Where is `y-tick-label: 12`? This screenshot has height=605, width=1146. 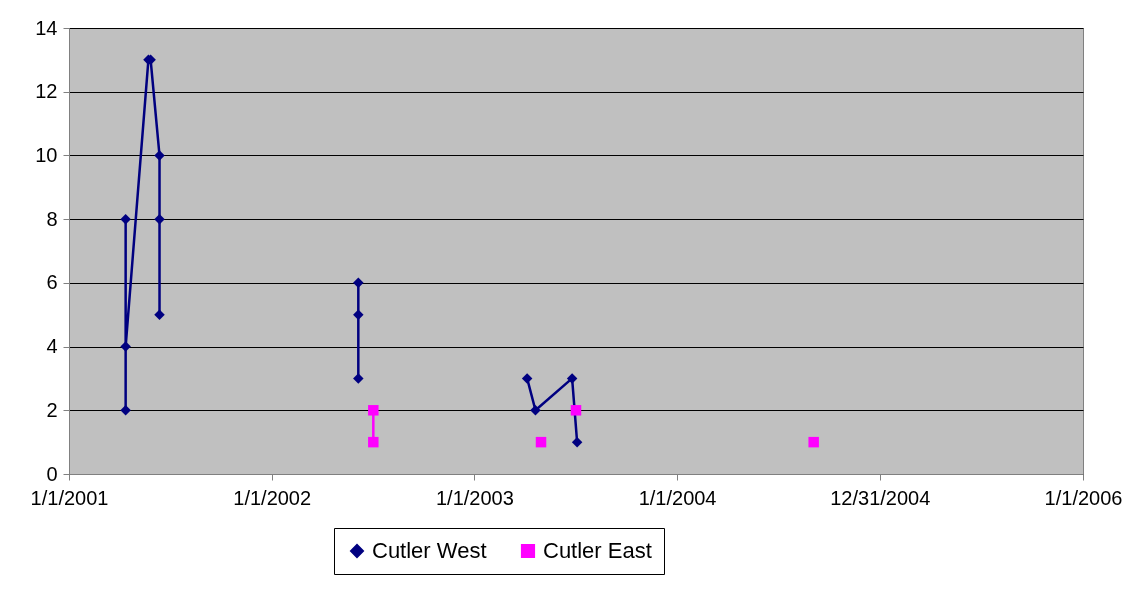 y-tick-label: 12 is located at coordinates (46, 91).